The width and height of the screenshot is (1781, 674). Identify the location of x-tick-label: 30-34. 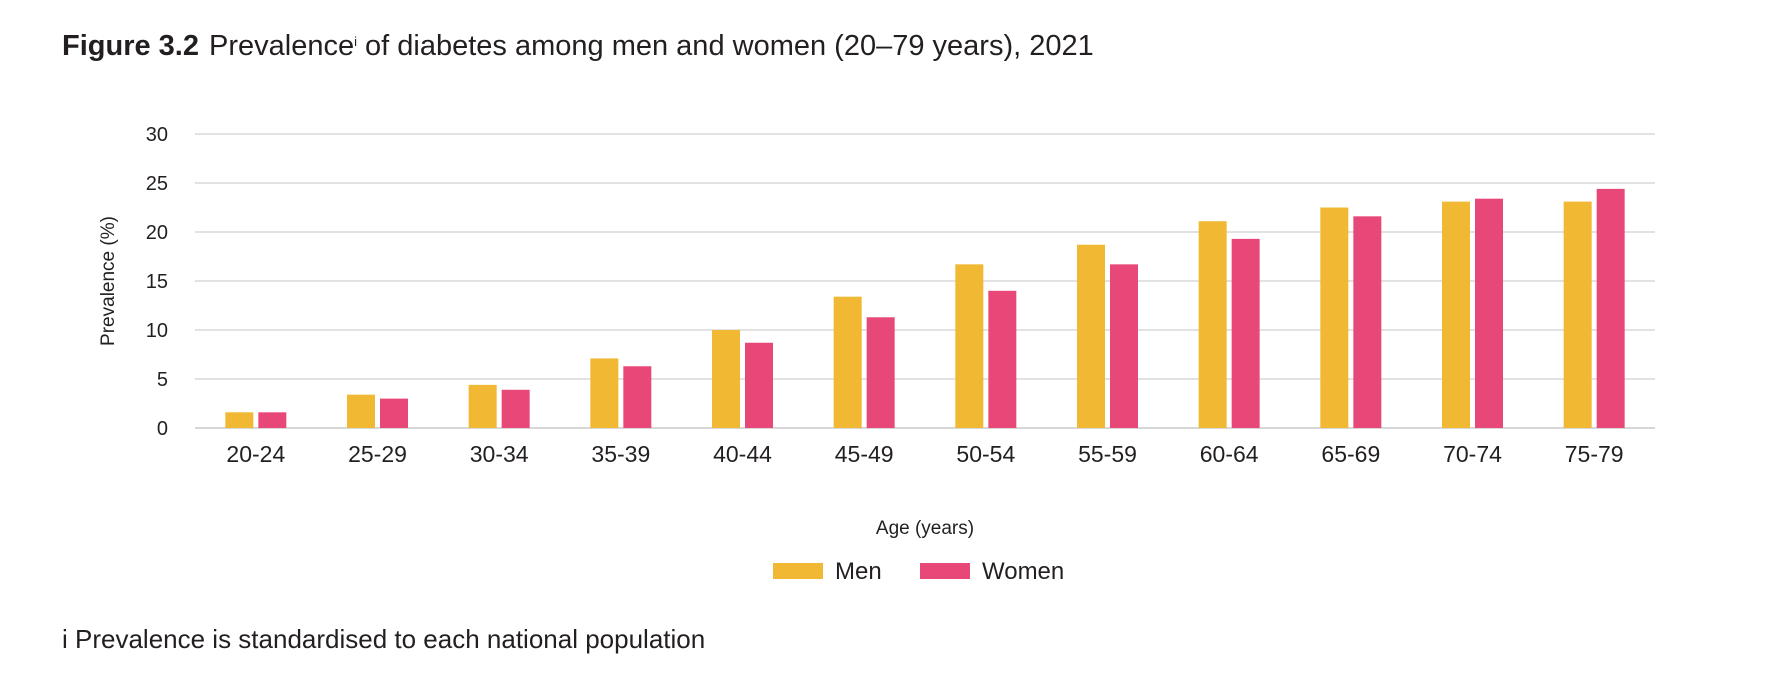
(499, 454).